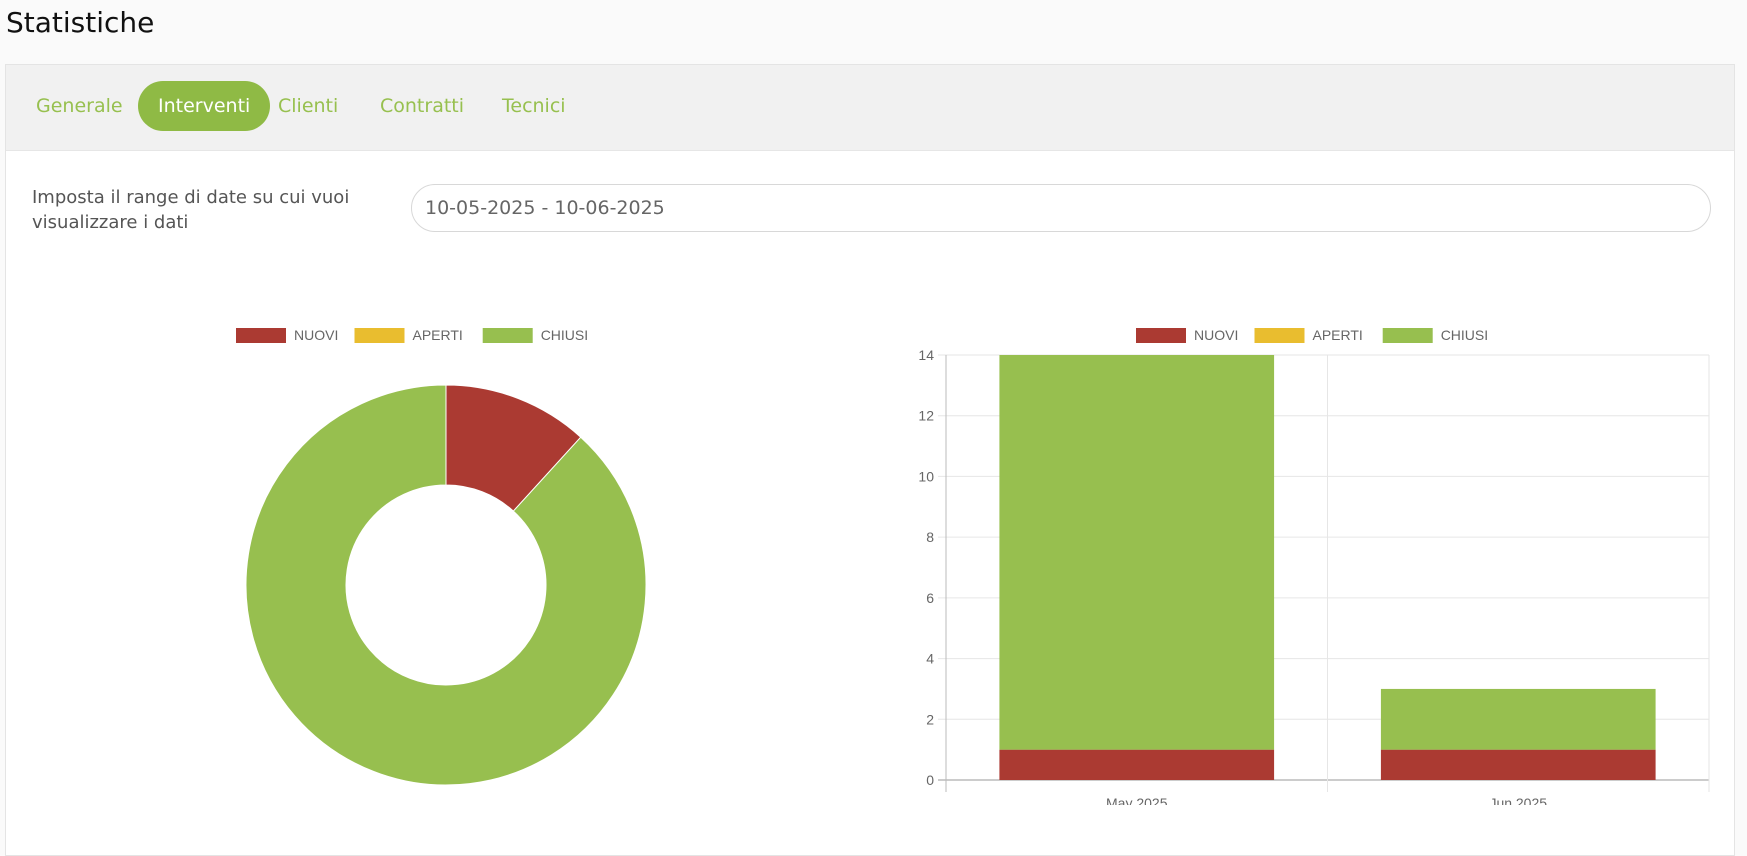 The width and height of the screenshot is (1747, 856). I want to click on donut-legend-swatch-nuovi, so click(261, 335).